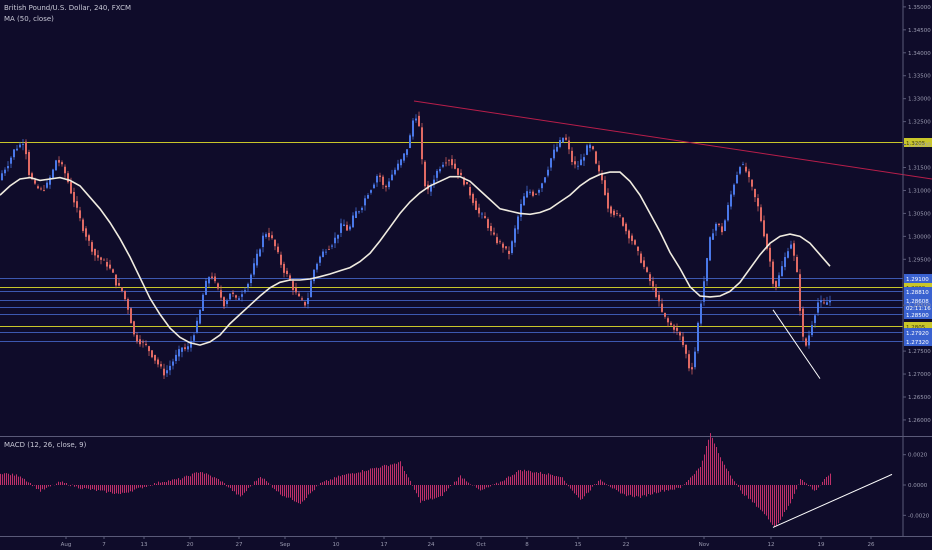 The height and width of the screenshot is (550, 932). Describe the element at coordinates (917, 334) in the screenshot. I see `level-label-8: 1.27920` at that location.